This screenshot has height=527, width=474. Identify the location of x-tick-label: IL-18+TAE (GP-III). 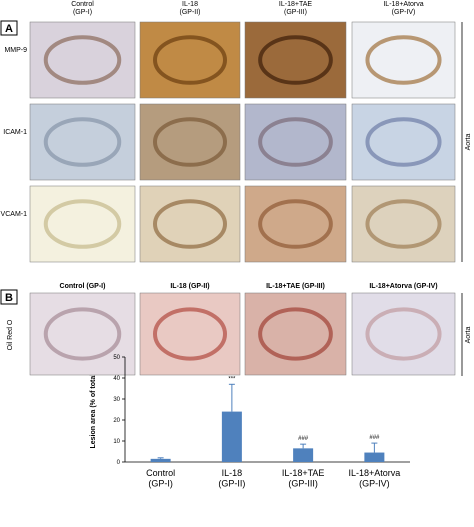
(303, 478).